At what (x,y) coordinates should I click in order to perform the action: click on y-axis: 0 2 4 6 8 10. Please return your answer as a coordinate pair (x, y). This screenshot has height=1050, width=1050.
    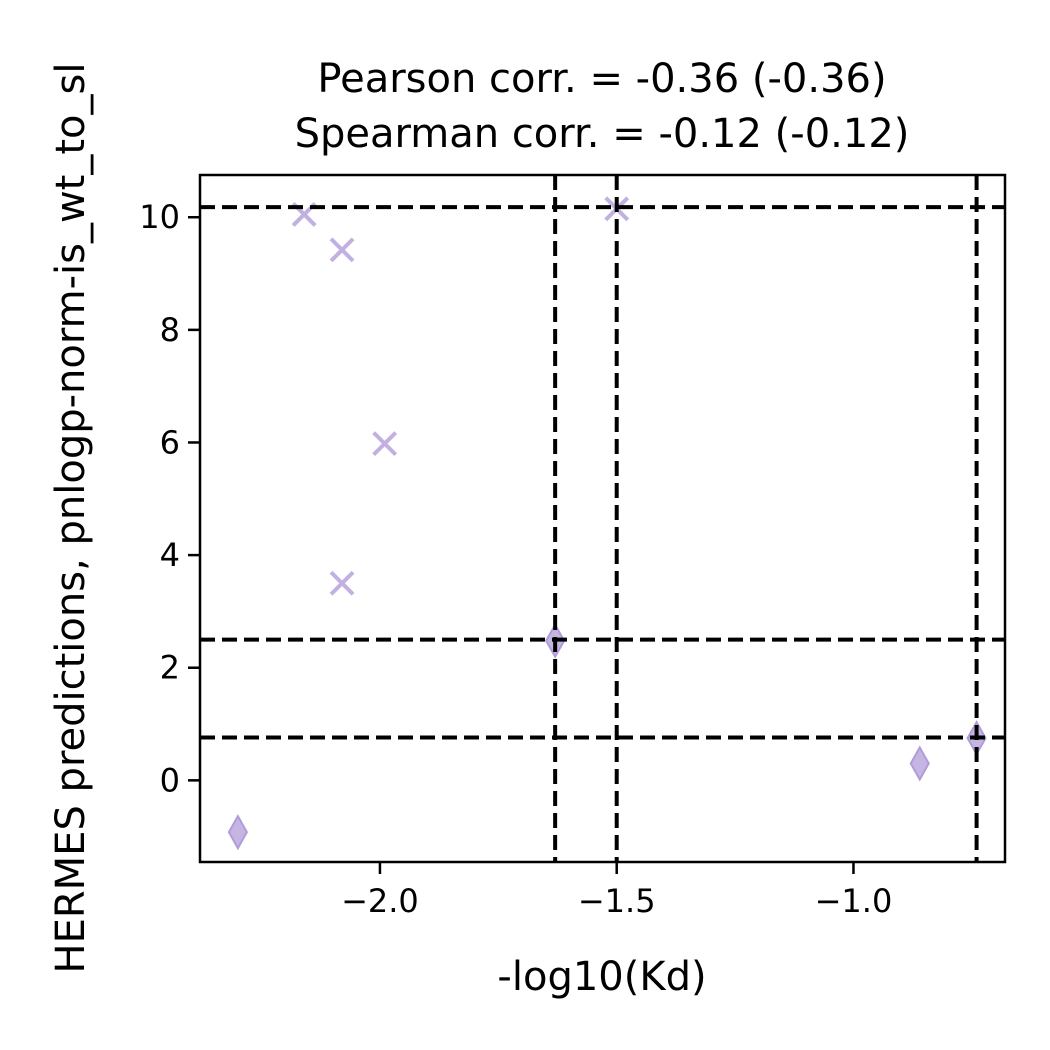
    Looking at the image, I should click on (169, 498).